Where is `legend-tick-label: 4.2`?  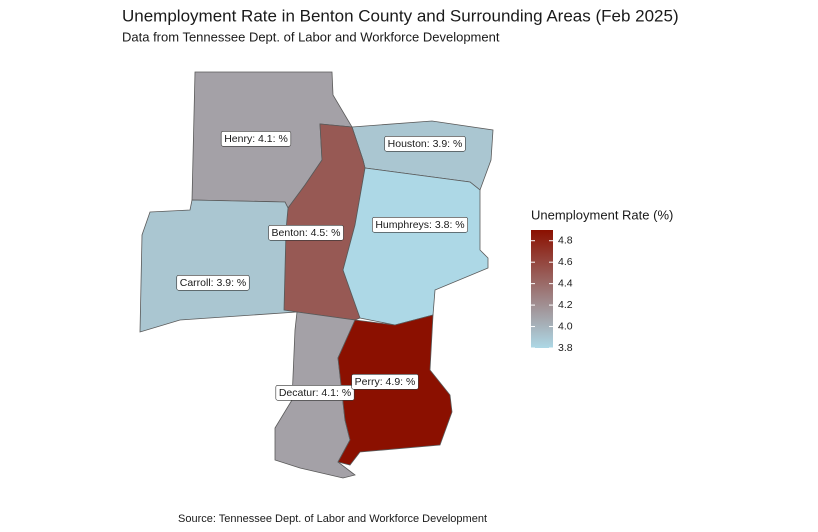 legend-tick-label: 4.2 is located at coordinates (565, 305).